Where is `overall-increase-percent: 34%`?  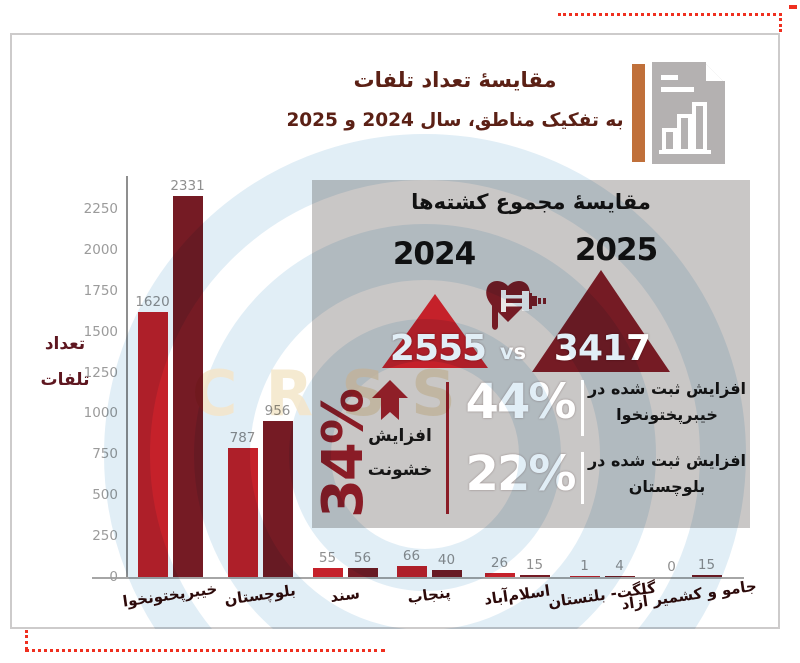 overall-increase-percent: 34% is located at coordinates (343, 454).